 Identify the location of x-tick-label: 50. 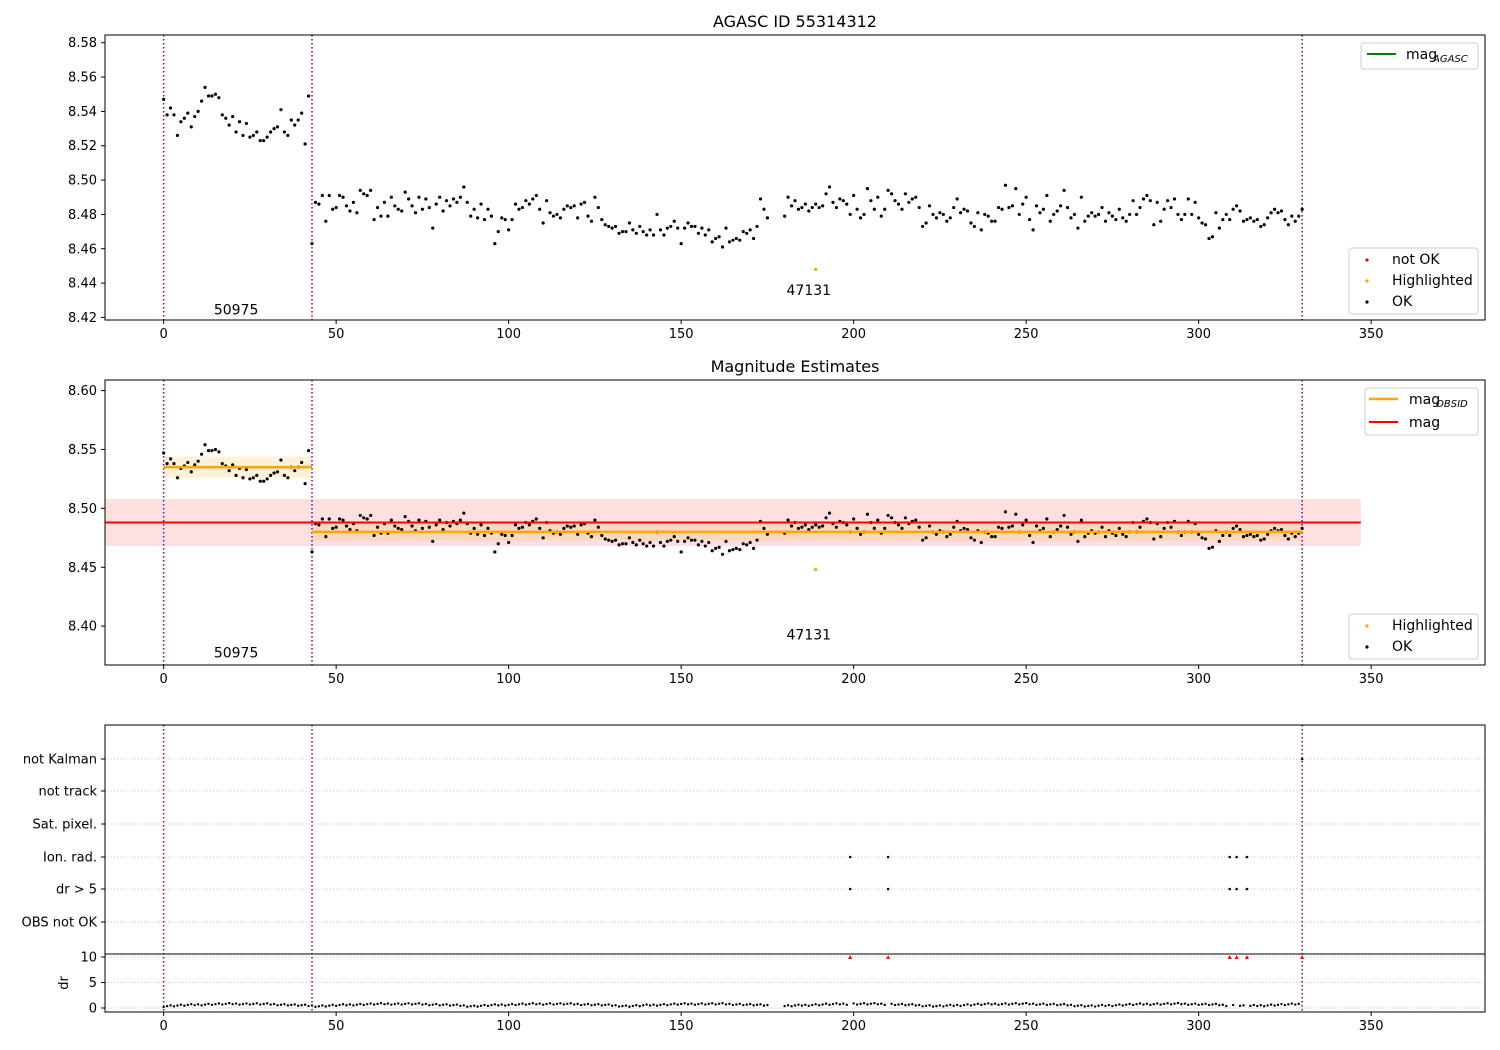
(336, 1026).